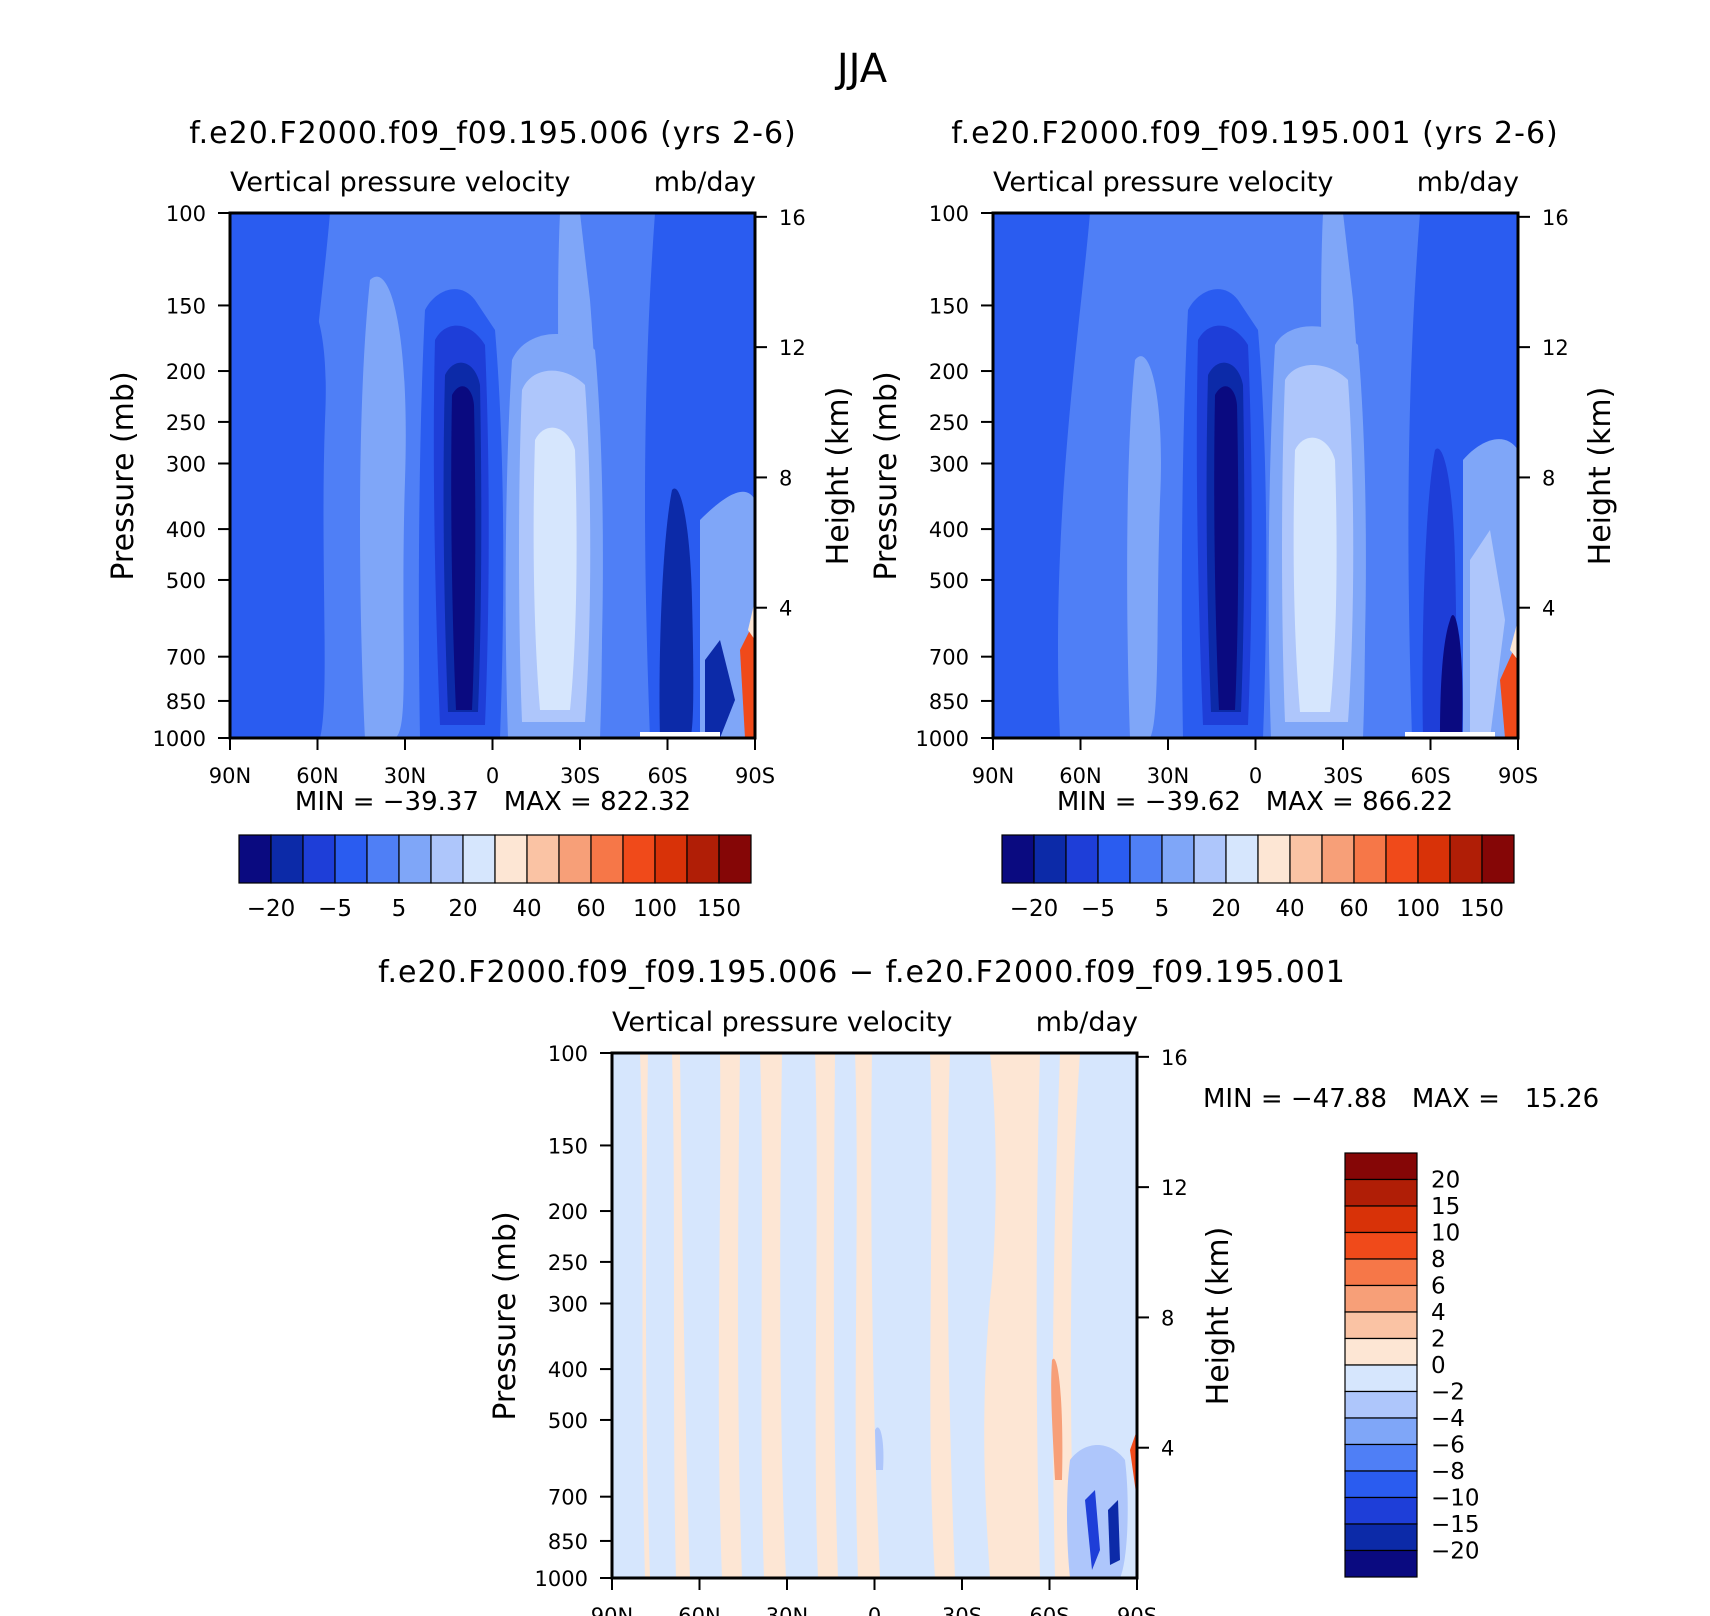  Describe the element at coordinates (874, 1597) in the screenshot. I see `x-axis: 90N 60N 30N 0 30S 60S 90S` at that location.